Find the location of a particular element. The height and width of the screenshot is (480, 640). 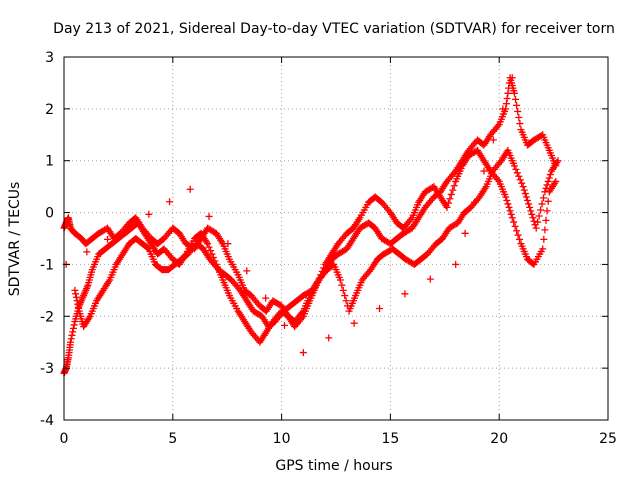

y-tick-label: 3 is located at coordinates (49, 58).